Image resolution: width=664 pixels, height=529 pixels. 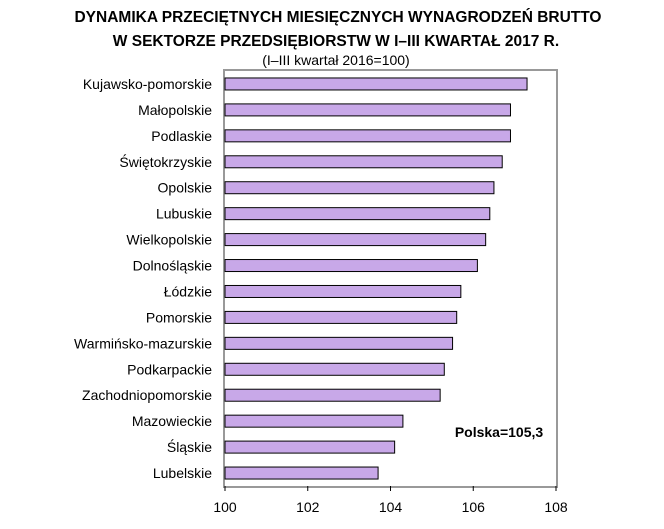 What do you see at coordinates (165, 161) in the screenshot?
I see `category-label: Świętokrzyskie` at bounding box center [165, 161].